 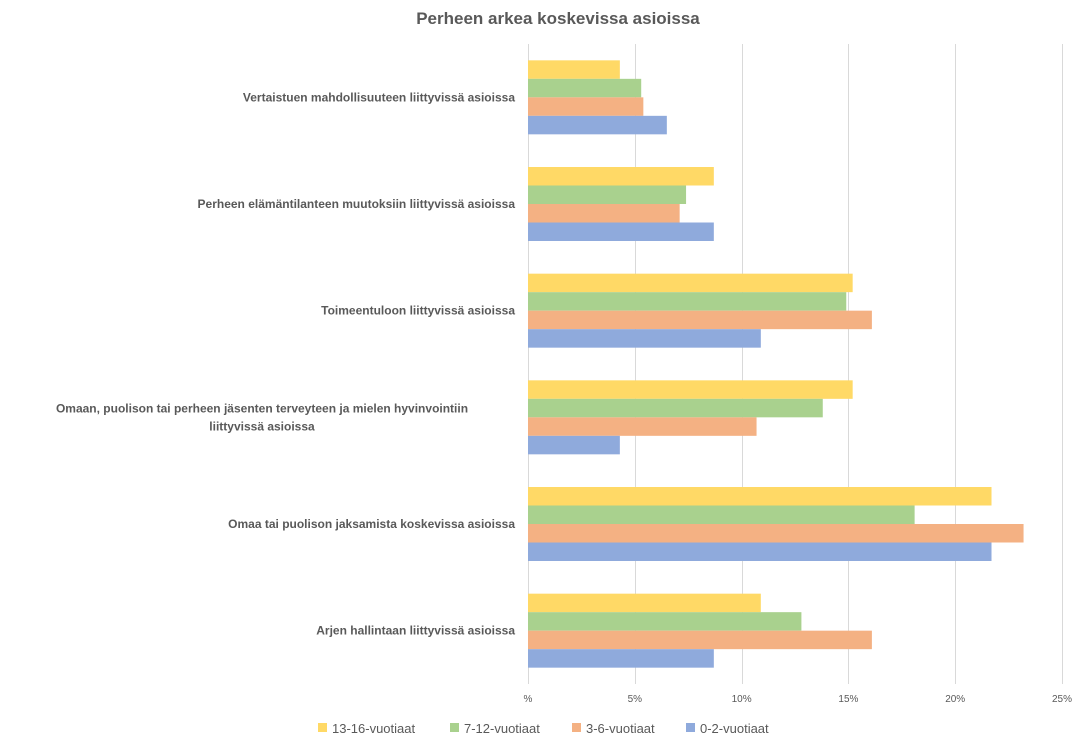 I want to click on x-tick-label-5: 25%, so click(x=1062, y=699).